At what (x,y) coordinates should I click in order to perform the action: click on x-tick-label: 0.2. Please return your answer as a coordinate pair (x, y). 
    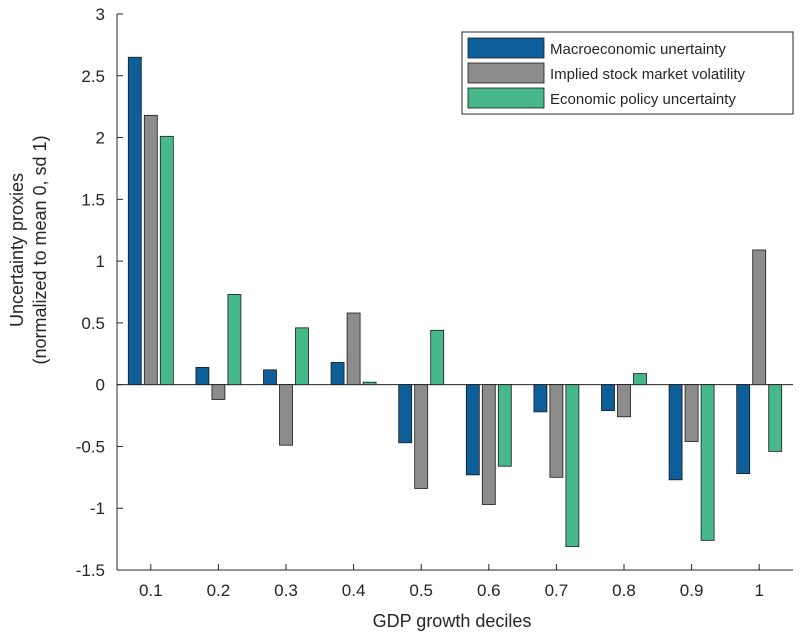
    Looking at the image, I should click on (219, 590).